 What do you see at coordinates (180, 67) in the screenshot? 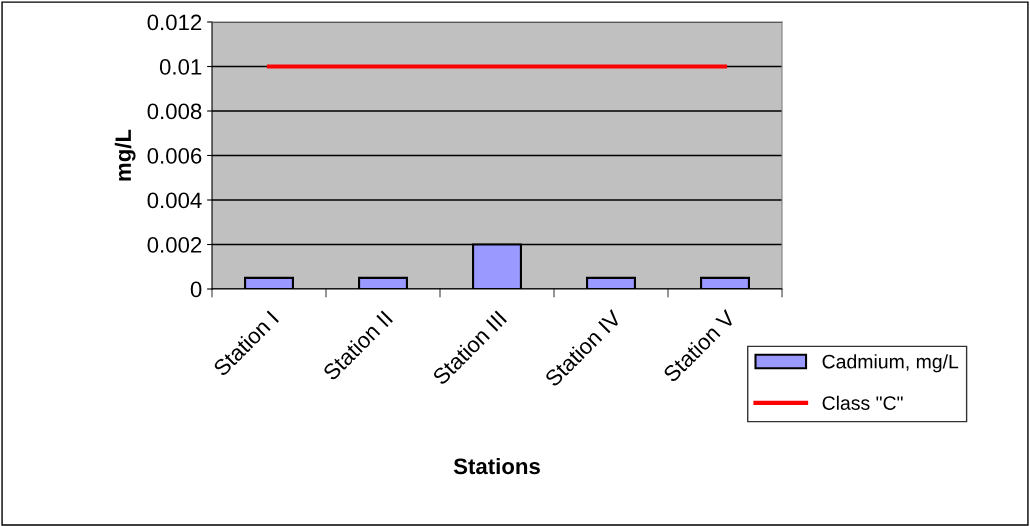
I see `y-tick-label: 0.01` at bounding box center [180, 67].